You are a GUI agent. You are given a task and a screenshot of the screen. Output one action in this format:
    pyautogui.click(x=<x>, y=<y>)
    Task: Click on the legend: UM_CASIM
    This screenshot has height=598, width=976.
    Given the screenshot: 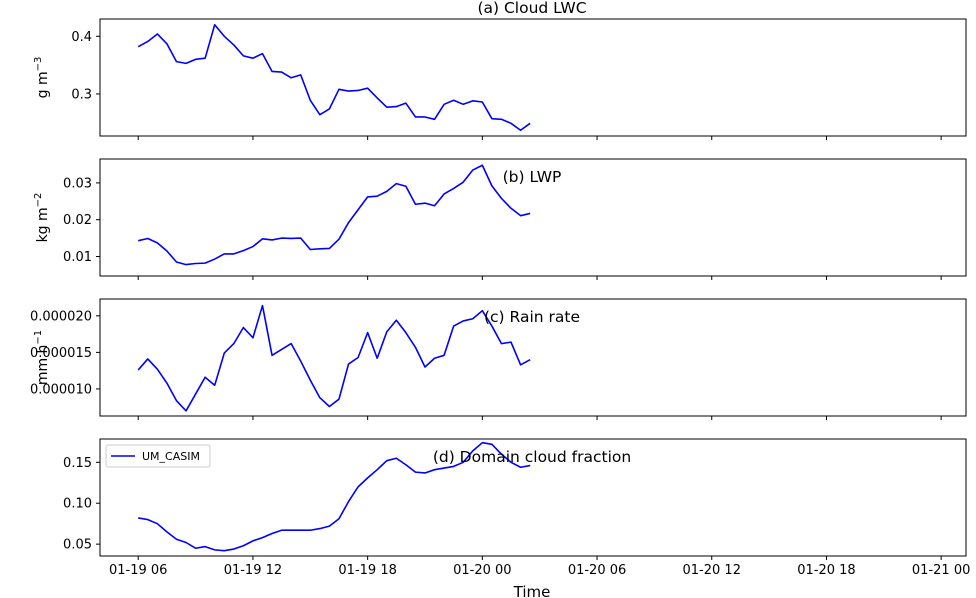 What is the action you would take?
    pyautogui.click(x=158, y=456)
    